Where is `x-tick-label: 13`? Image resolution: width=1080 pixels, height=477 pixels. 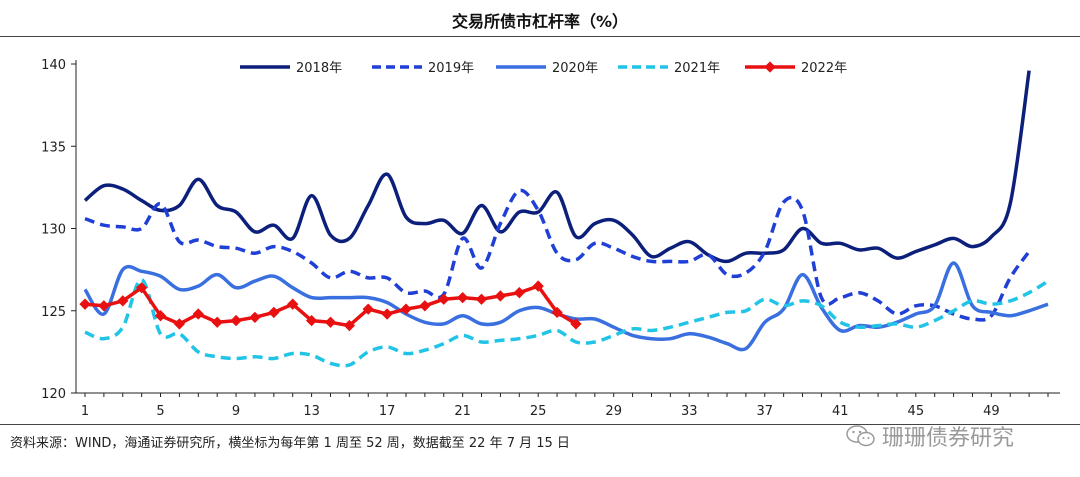 x-tick-label: 13 is located at coordinates (311, 411).